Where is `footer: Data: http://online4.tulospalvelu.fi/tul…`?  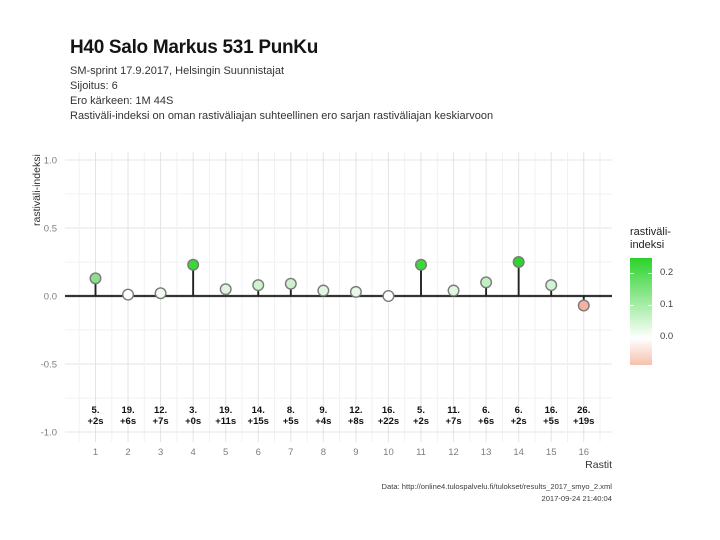 footer: Data: http://online4.tulospalvelu.fi/tul… is located at coordinates (497, 492).